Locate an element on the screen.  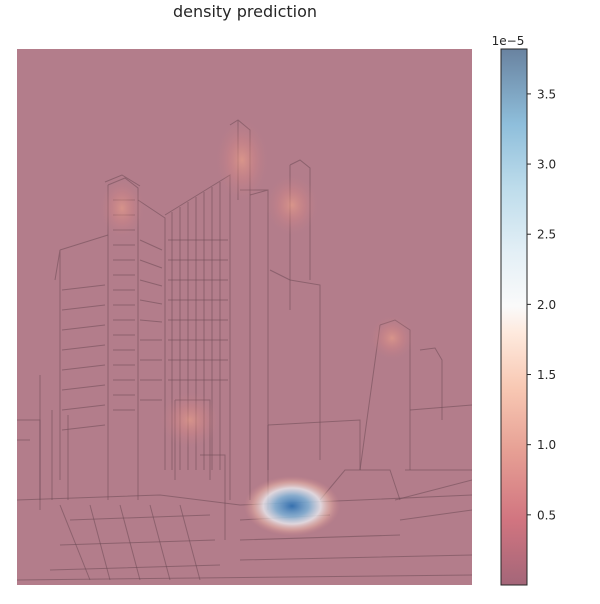
density-hotspot-left-tower is located at coordinates (122, 208).